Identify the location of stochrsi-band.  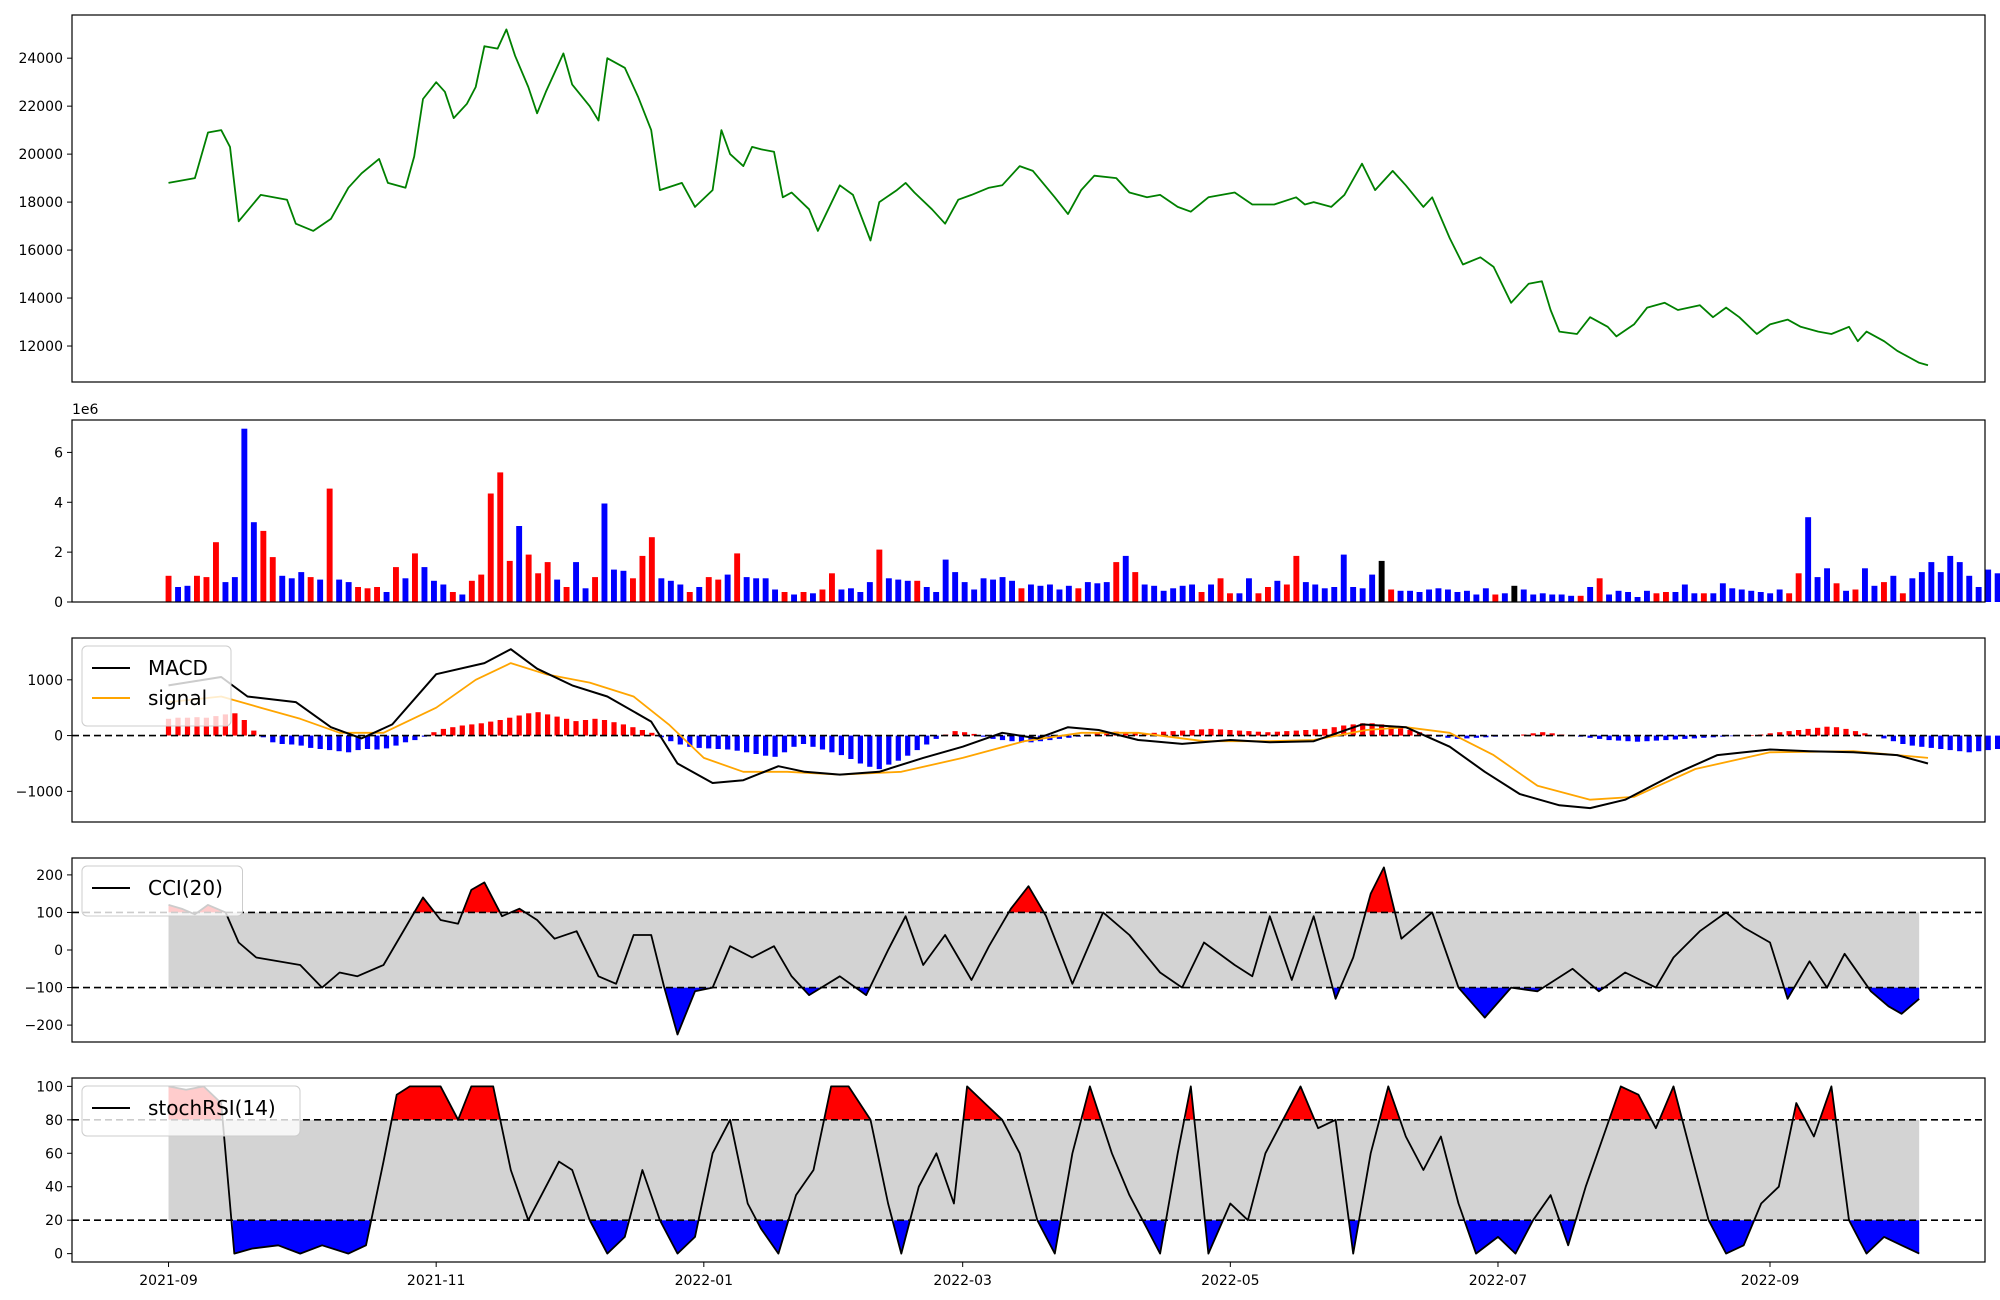
(1044, 1170).